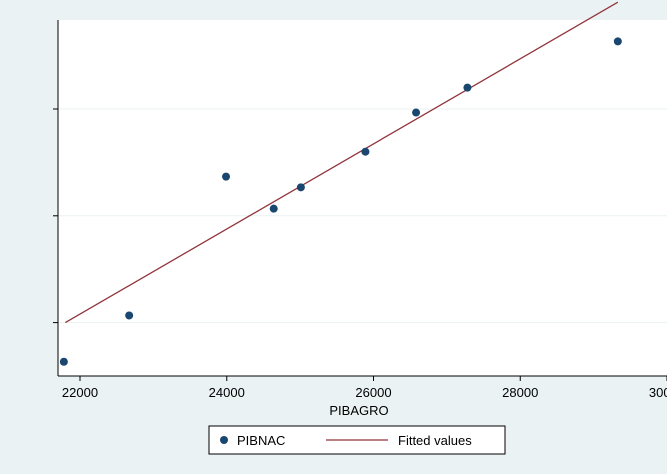 Image resolution: width=667 pixels, height=474 pixels. I want to click on legend: PIBNAC Fitted values, so click(357, 440).